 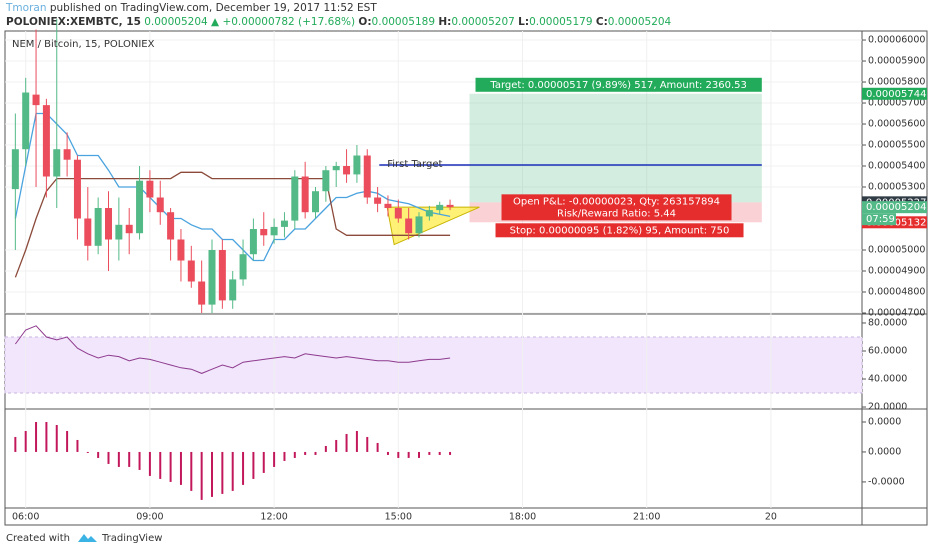 I want to click on x-tick-label: 06:00, so click(x=25, y=517).